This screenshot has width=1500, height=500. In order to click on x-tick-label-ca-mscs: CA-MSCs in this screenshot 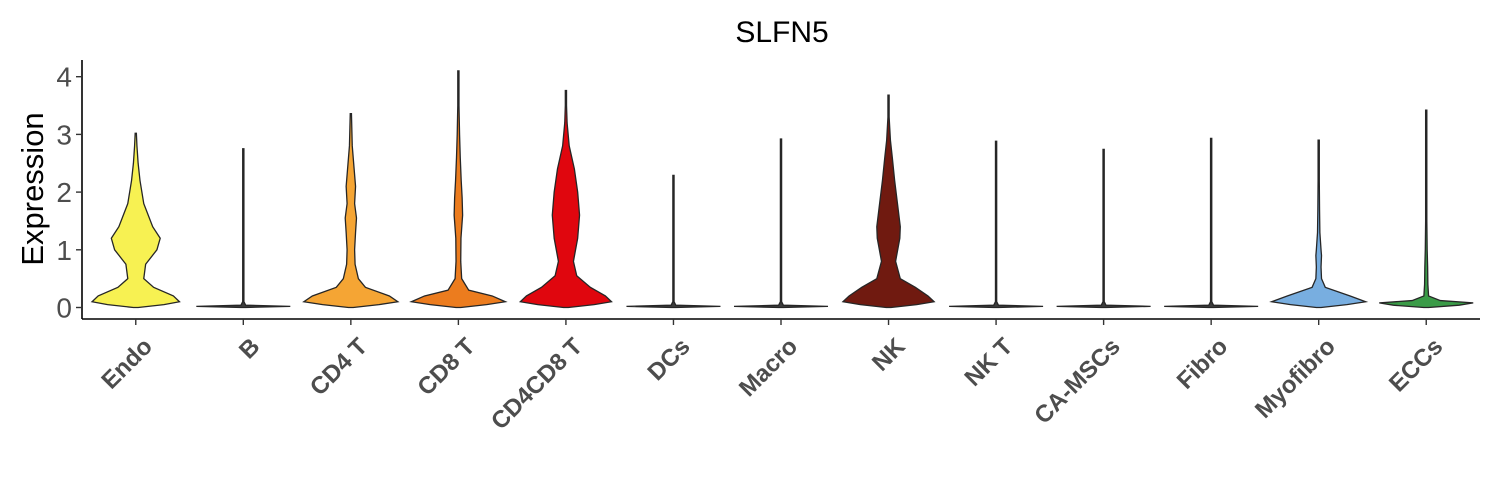, I will do `click(1077, 381)`.